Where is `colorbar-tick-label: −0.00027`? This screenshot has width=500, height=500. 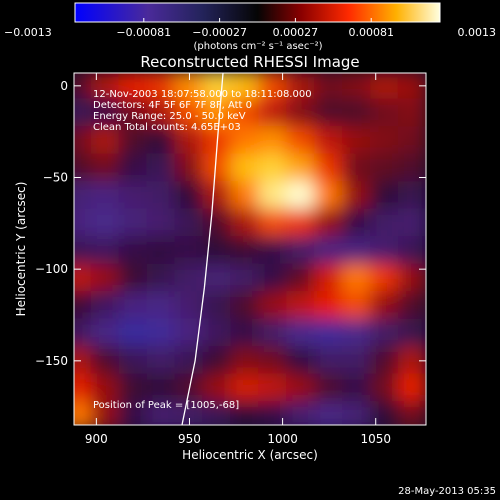
colorbar-tick-label: −0.00027 is located at coordinates (219, 32).